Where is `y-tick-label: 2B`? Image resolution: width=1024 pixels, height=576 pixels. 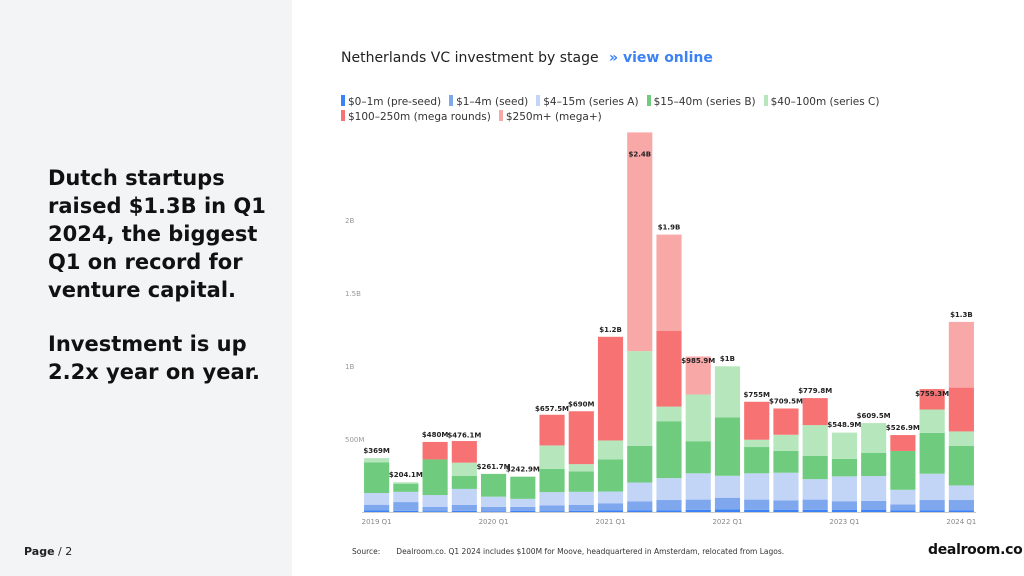
y-tick-label: 2B is located at coordinates (349, 221).